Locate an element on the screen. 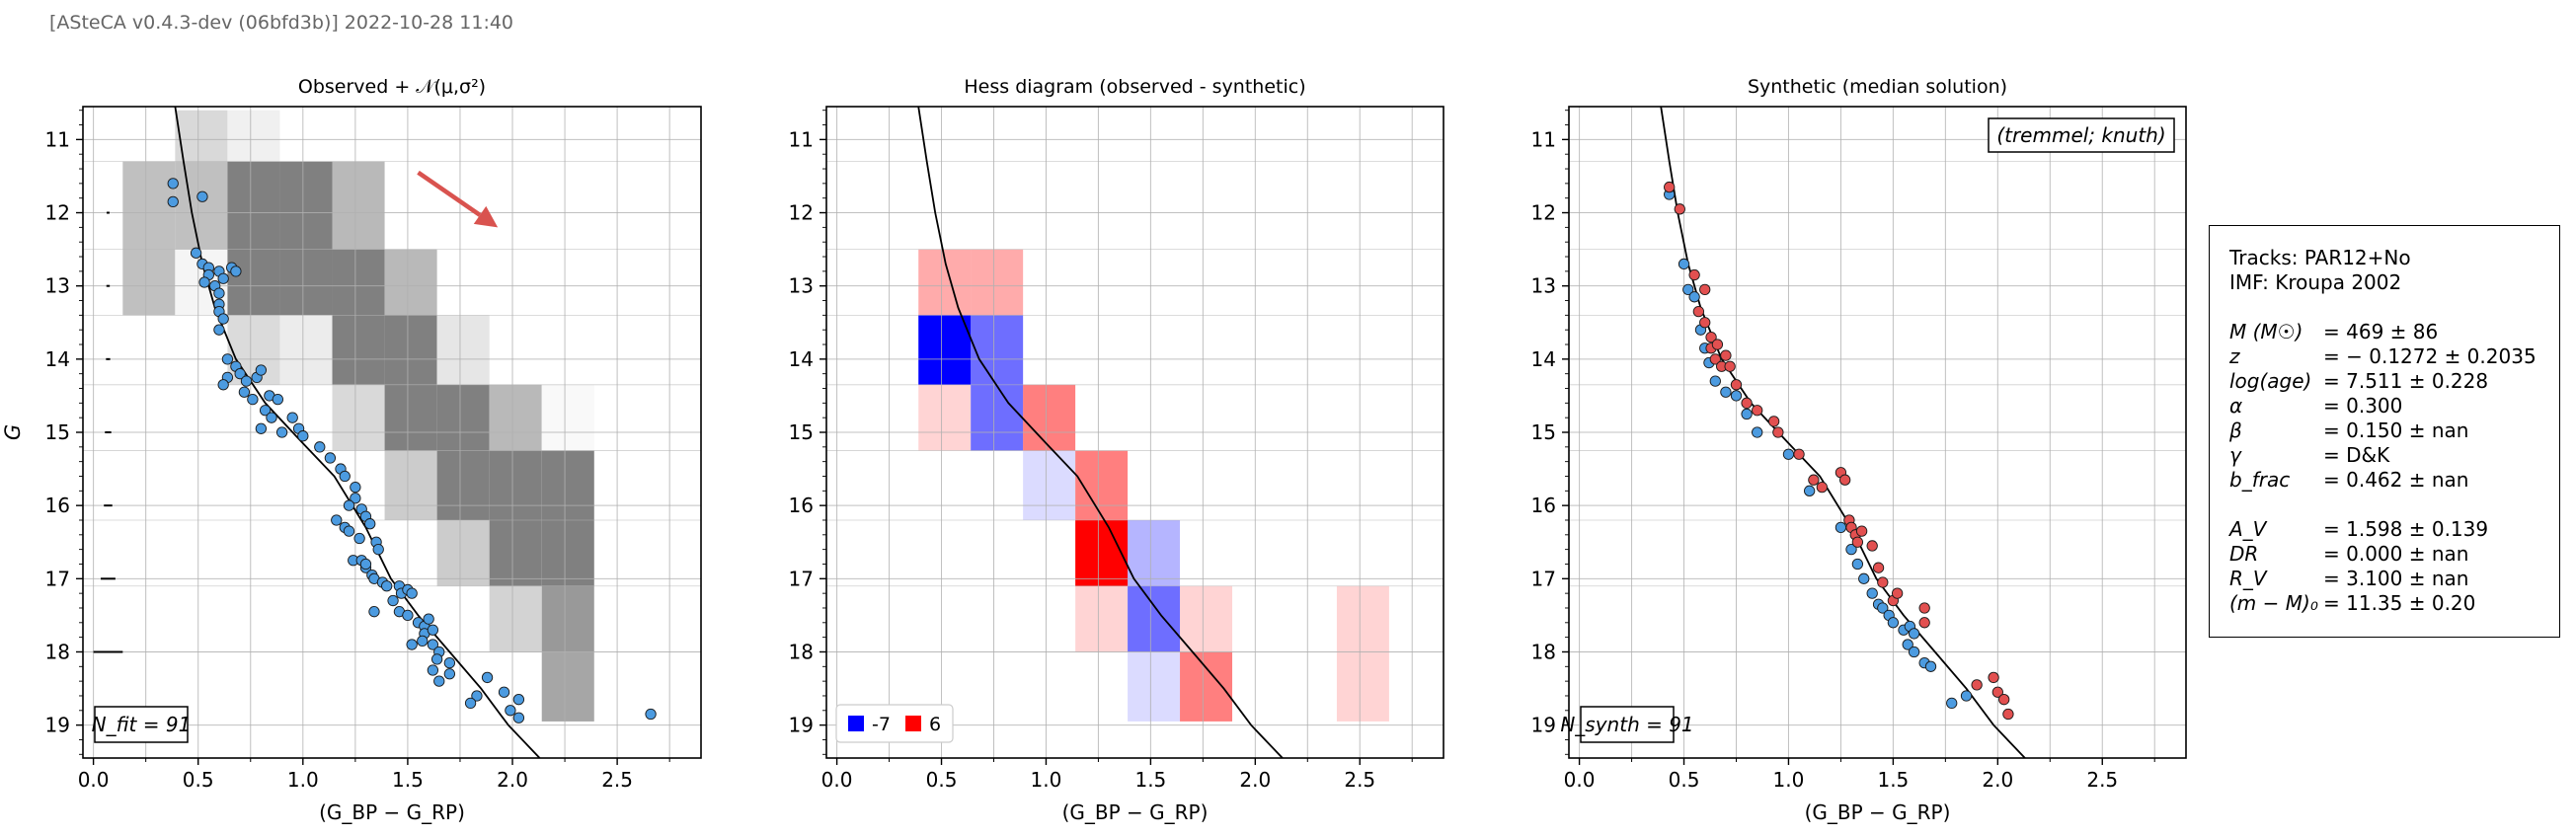 This screenshot has width=2576, height=837. x-tick-label: 2.0 is located at coordinates (1255, 780).